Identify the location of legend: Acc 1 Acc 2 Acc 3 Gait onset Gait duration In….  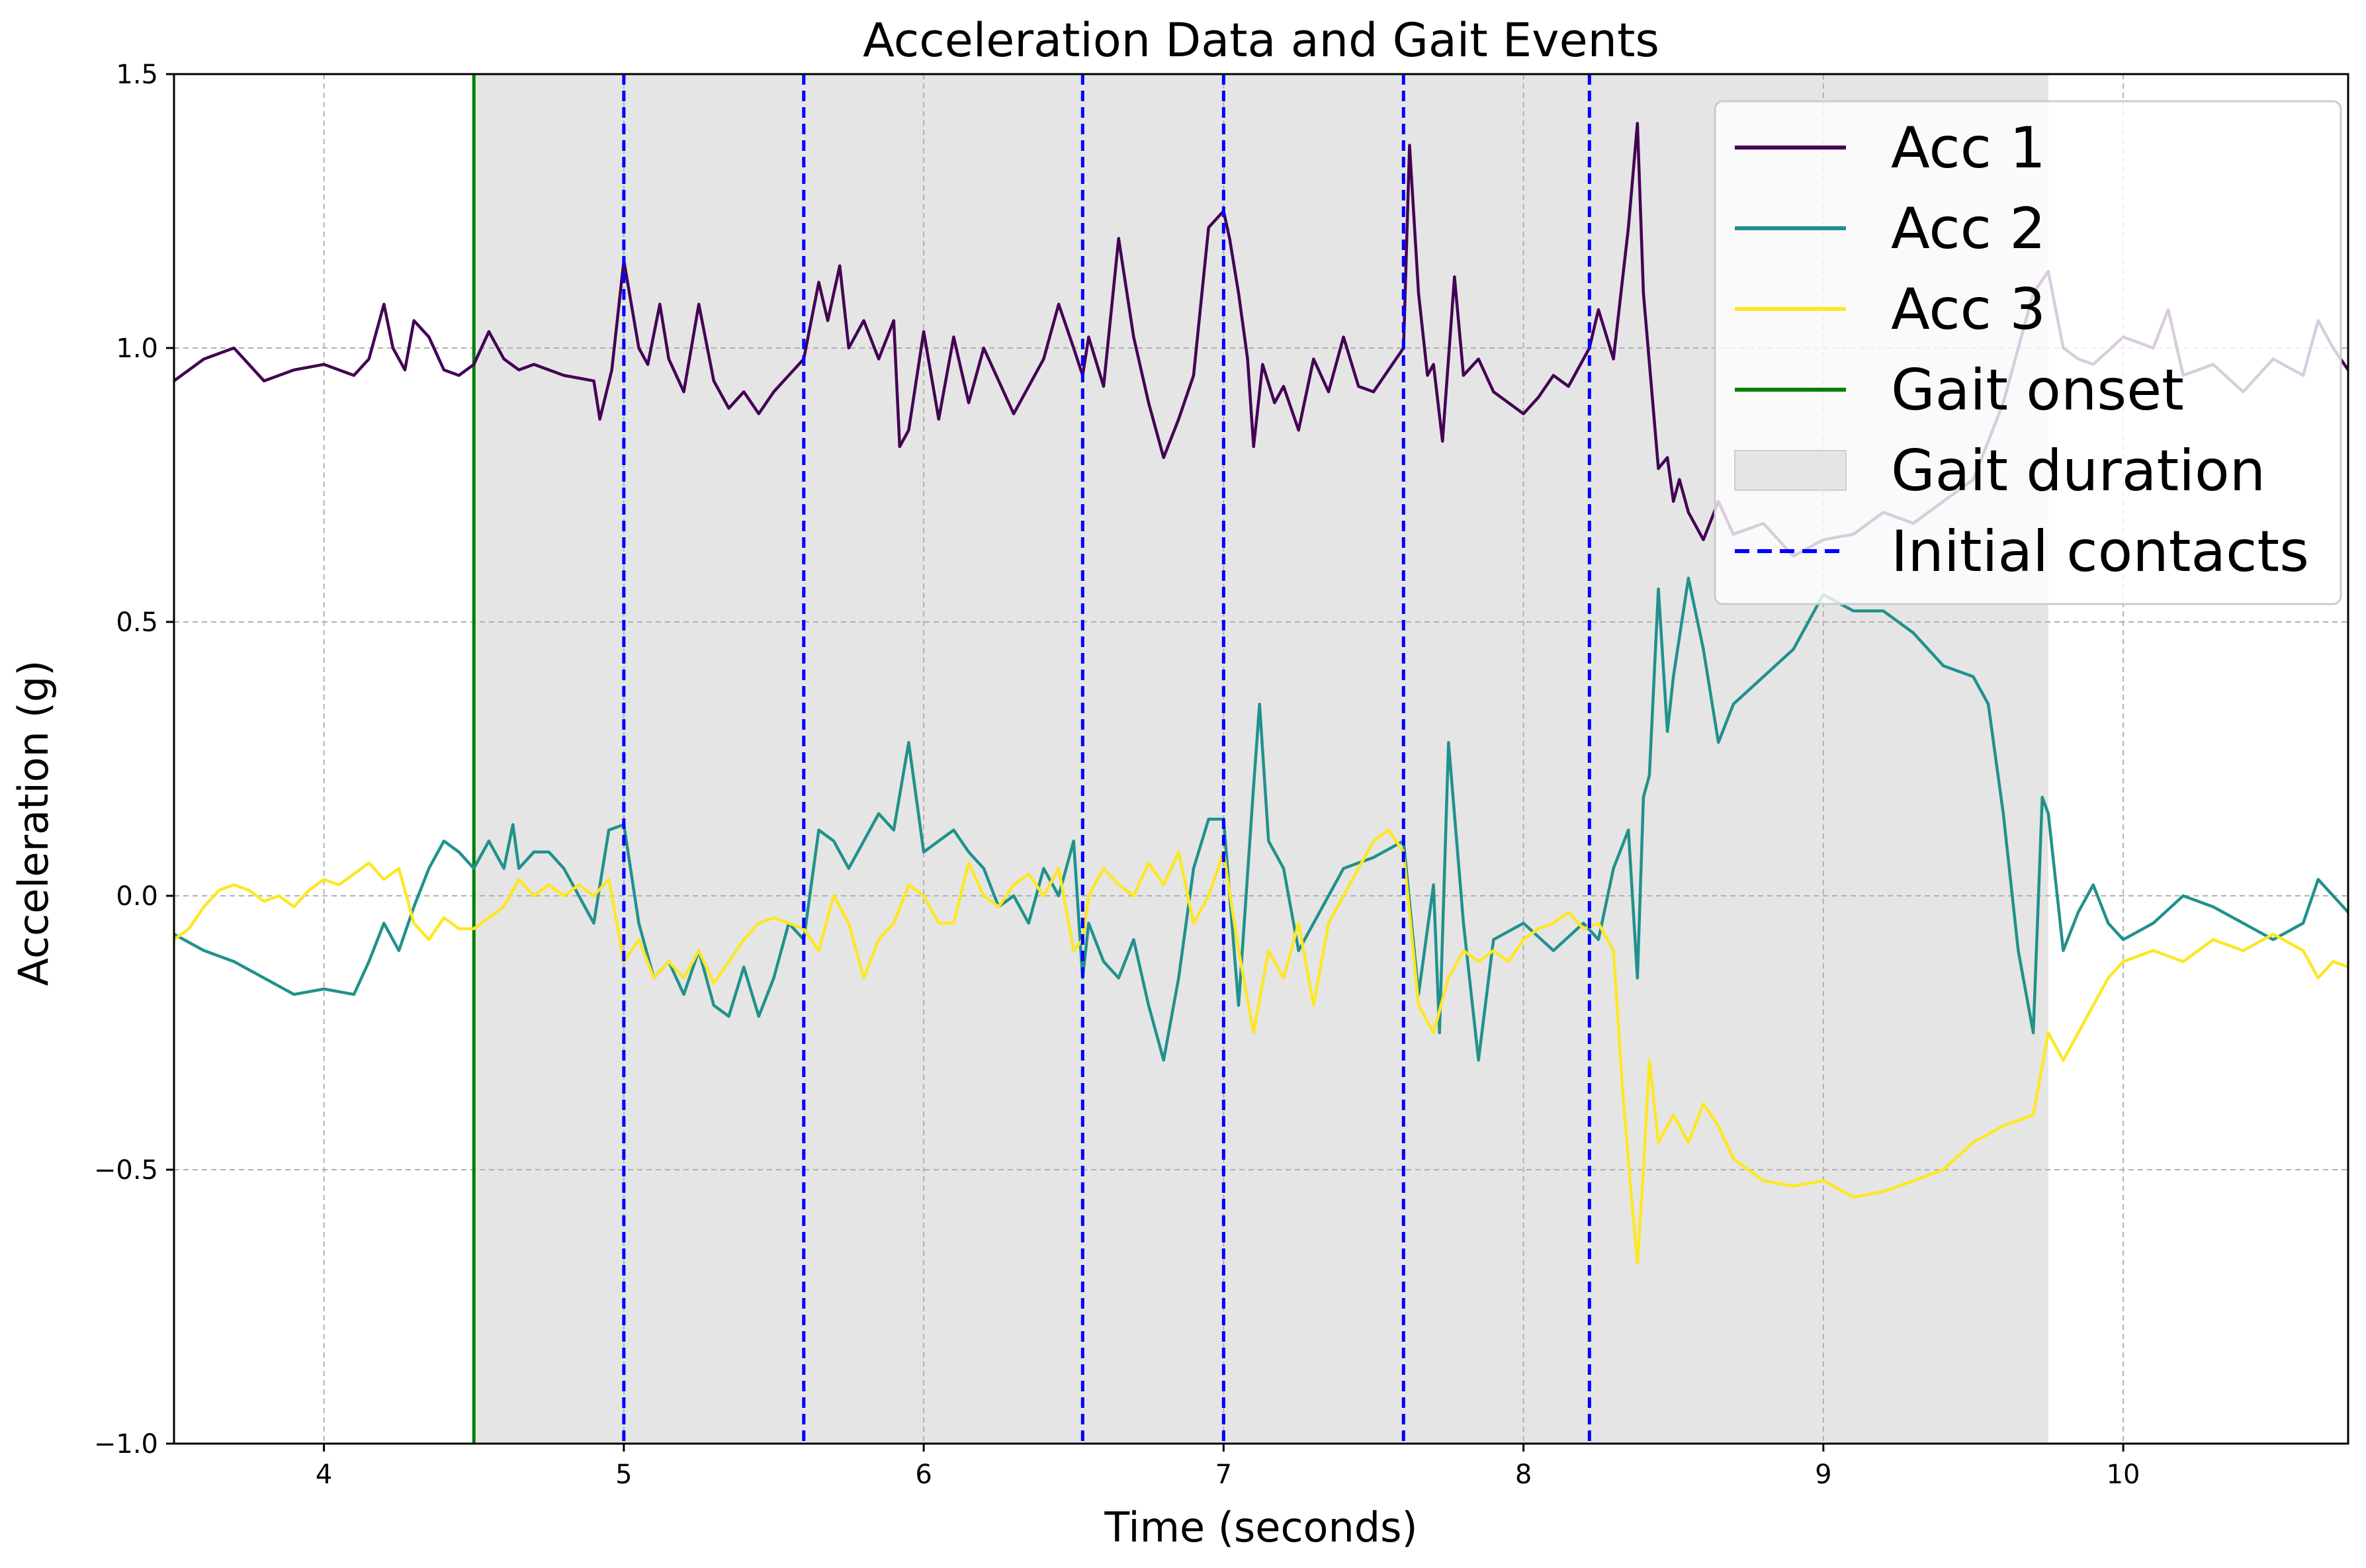
(2028, 353).